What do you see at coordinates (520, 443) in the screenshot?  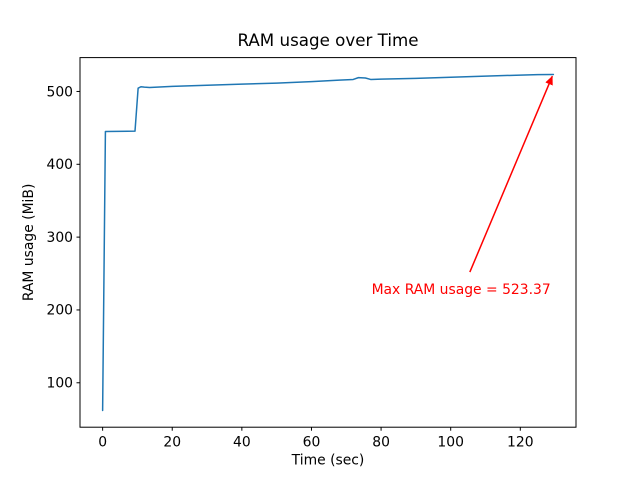 I see `x-tick-label: 120` at bounding box center [520, 443].